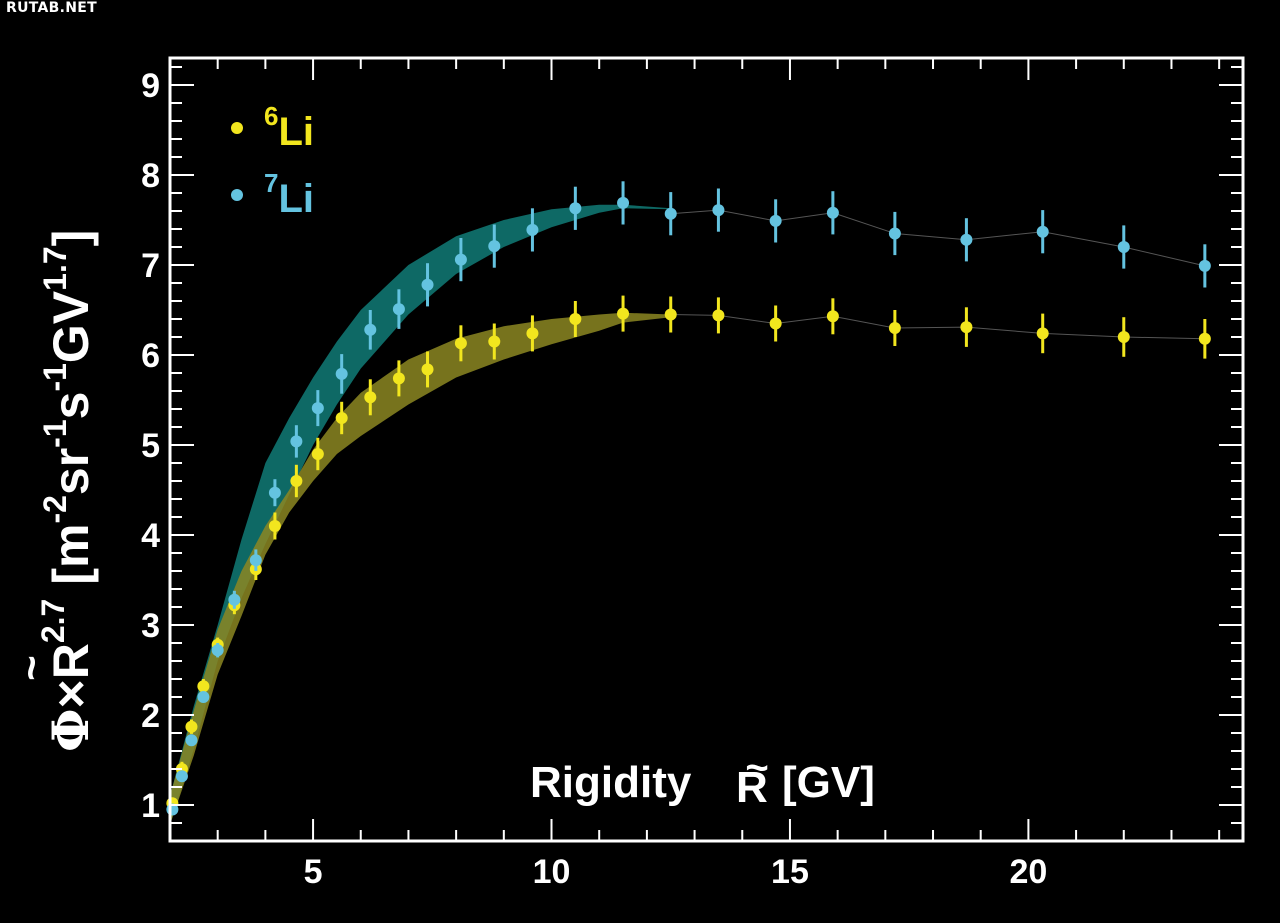  Describe the element at coordinates (237, 195) in the screenshot. I see `legend-marker-7li` at that location.